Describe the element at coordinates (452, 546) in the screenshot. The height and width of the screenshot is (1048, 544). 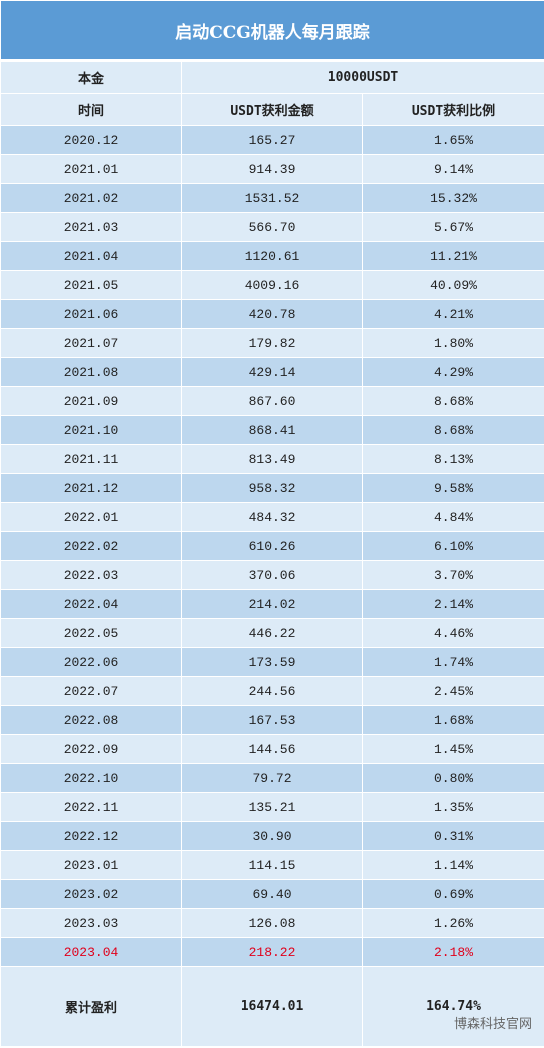
I see `cell: 6.10%` at that location.